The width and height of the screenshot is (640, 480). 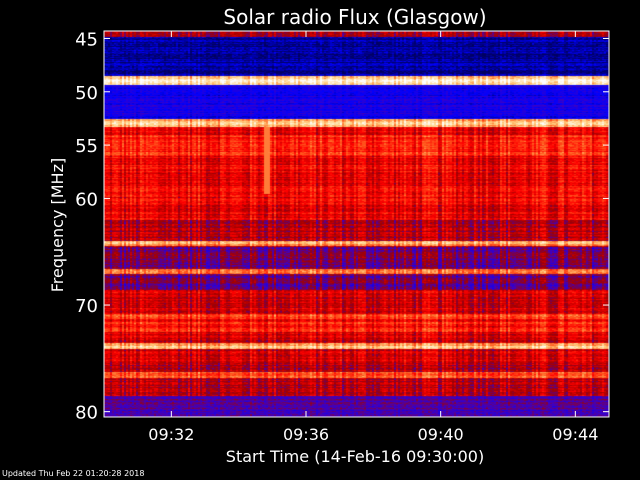 I want to click on updated-timestamp: Updated Thu Feb 22 01:20:28 2018, so click(x=73, y=473).